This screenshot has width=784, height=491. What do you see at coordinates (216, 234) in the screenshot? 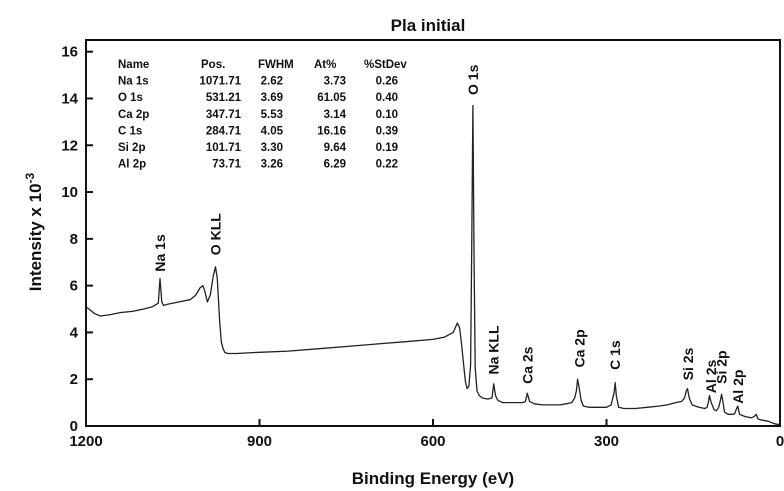
I see `peak-label: O KLL` at bounding box center [216, 234].